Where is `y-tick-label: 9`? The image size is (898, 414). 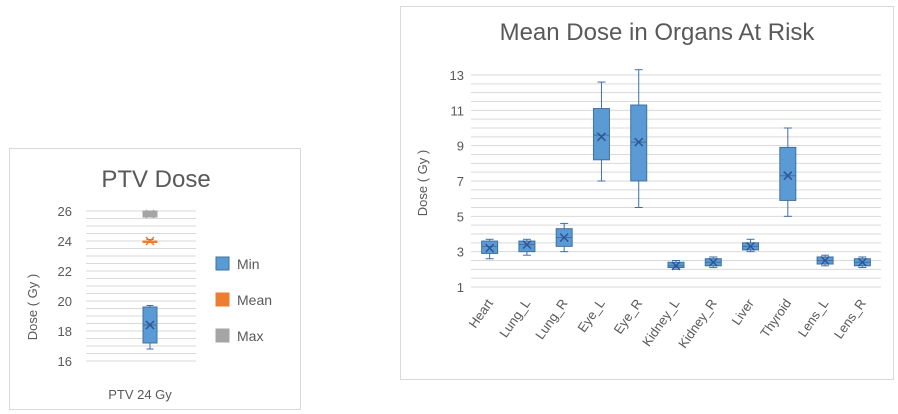
y-tick-label: 9 is located at coordinates (460, 146).